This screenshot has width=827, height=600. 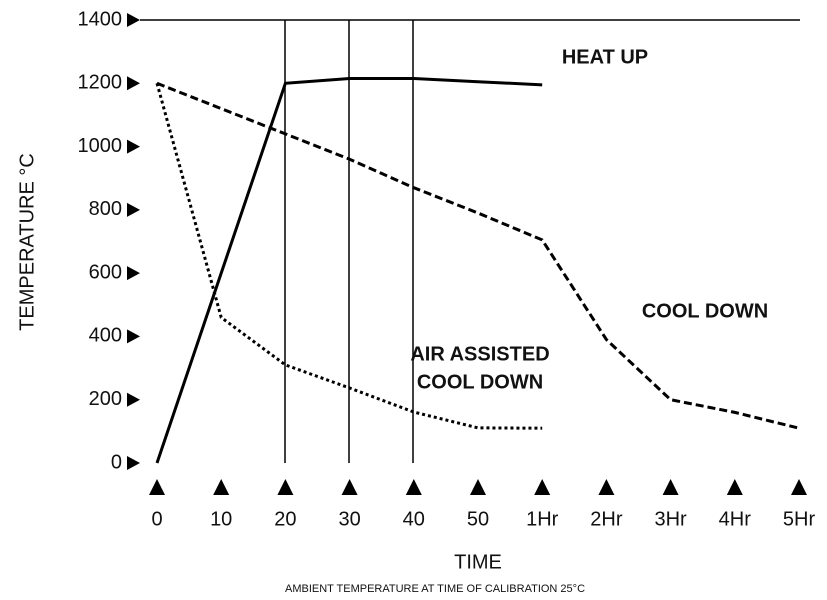 What do you see at coordinates (105, 272) in the screenshot?
I see `y-tick-label: 600` at bounding box center [105, 272].